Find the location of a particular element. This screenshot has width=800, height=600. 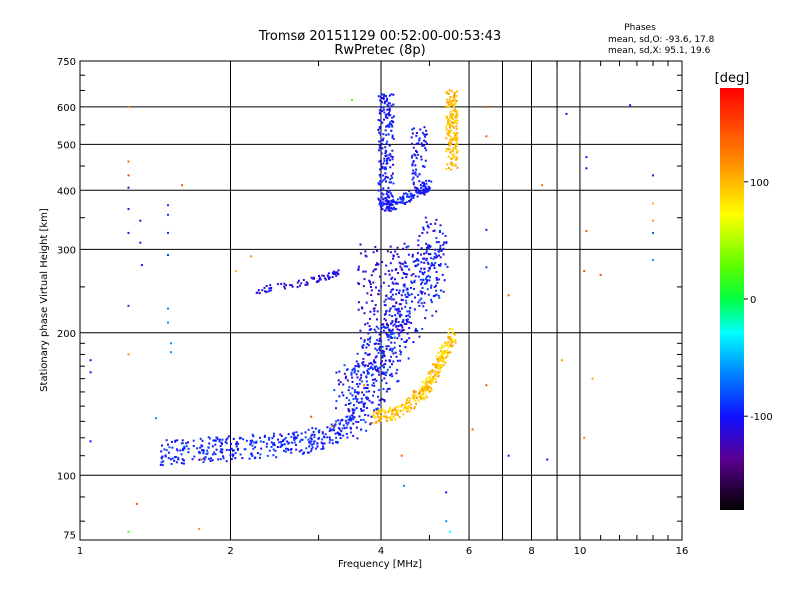

x-tick-label: 1 is located at coordinates (80, 551).